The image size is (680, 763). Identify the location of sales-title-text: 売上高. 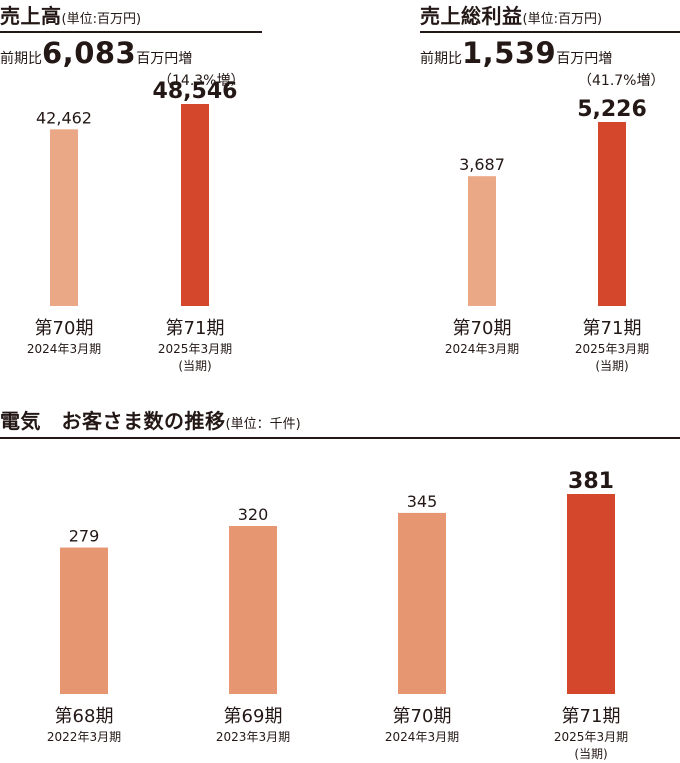
(31, 16).